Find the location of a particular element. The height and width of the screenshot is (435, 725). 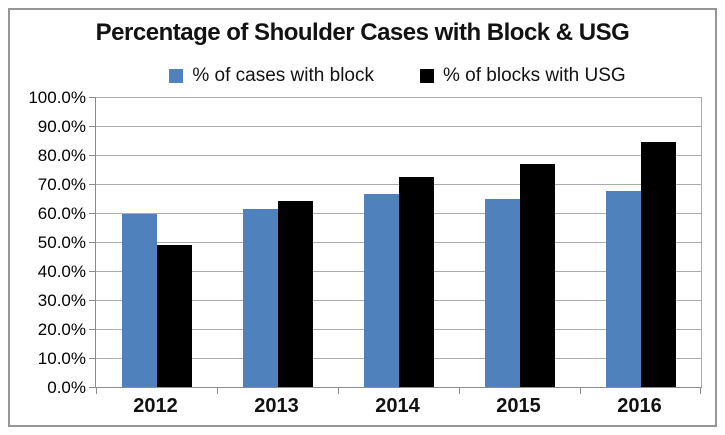

x-axis-label-2014: 2014 is located at coordinates (397, 406).